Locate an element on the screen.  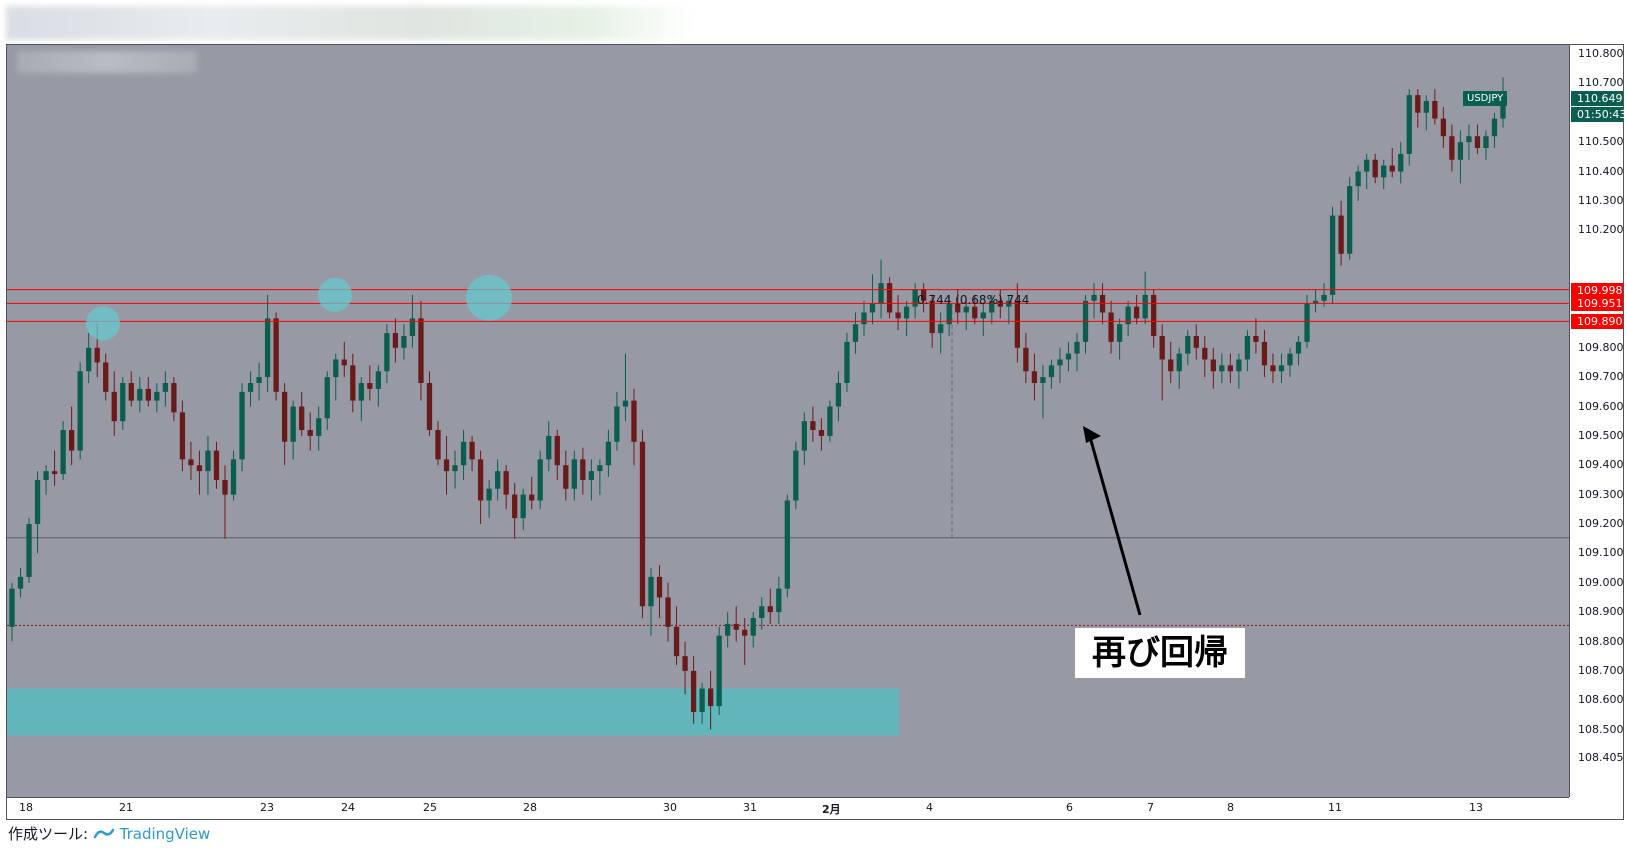
measure-label: 0.744 (0.68%) 744 is located at coordinates (973, 300).